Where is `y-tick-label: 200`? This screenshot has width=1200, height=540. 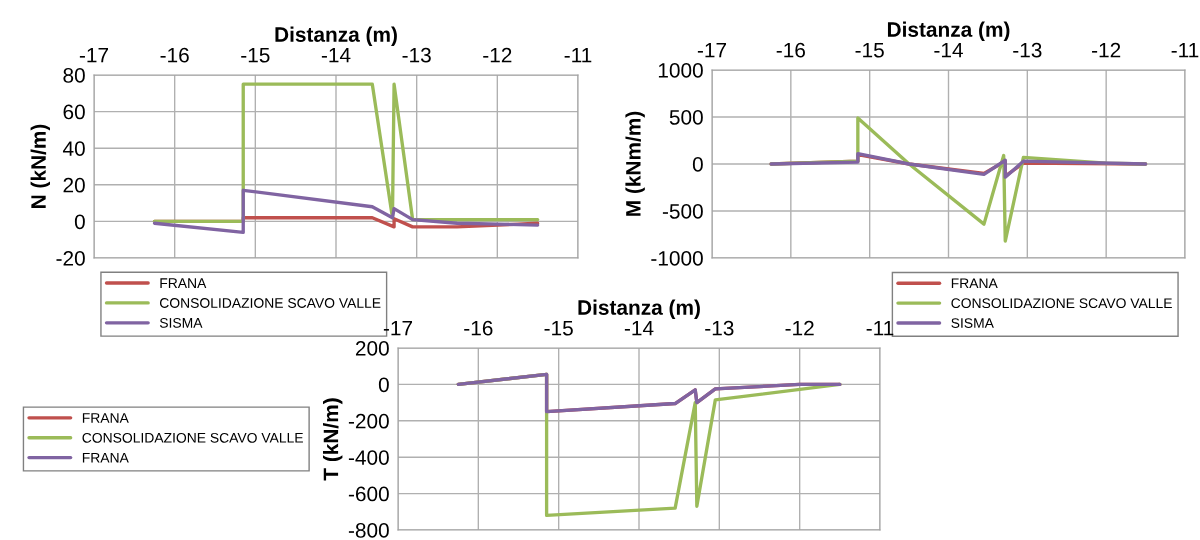
y-tick-label: 200 is located at coordinates (372, 348).